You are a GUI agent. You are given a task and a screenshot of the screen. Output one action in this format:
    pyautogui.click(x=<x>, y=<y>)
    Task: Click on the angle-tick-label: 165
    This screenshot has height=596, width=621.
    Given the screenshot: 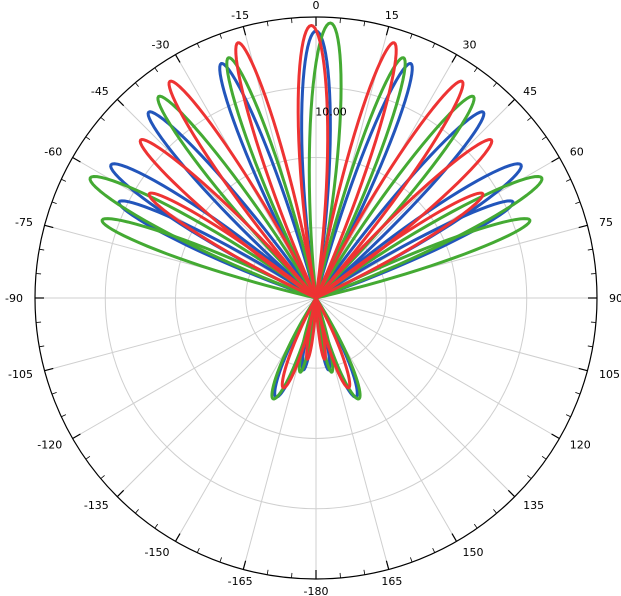 What is the action you would take?
    pyautogui.click(x=391, y=581)
    